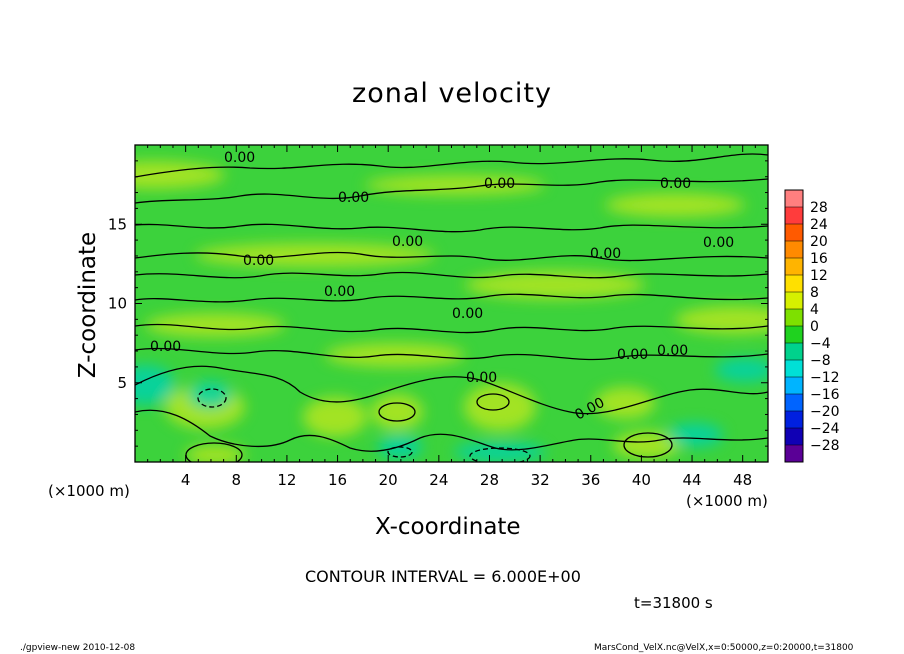 Image resolution: width=904 pixels, height=654 pixels. I want to click on colorbar-label: −20, so click(825, 412).